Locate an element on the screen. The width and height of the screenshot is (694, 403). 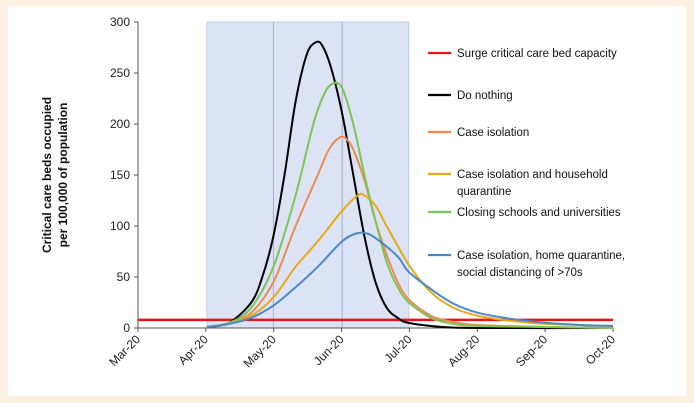
legend-label-5-1: social distancing of >70s is located at coordinates (520, 273).